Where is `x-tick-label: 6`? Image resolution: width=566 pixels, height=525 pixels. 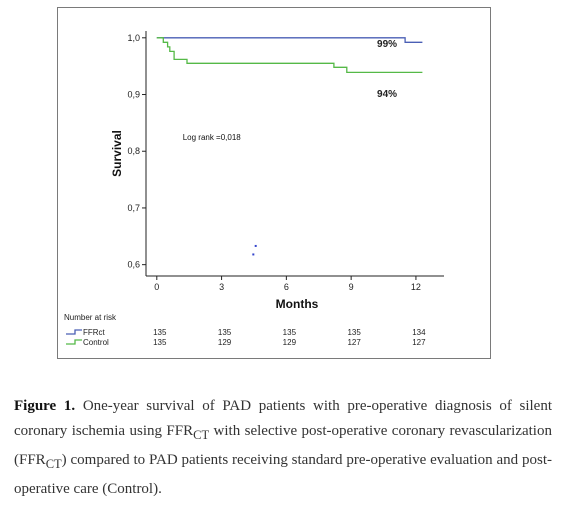 x-tick-label: 6 is located at coordinates (286, 287).